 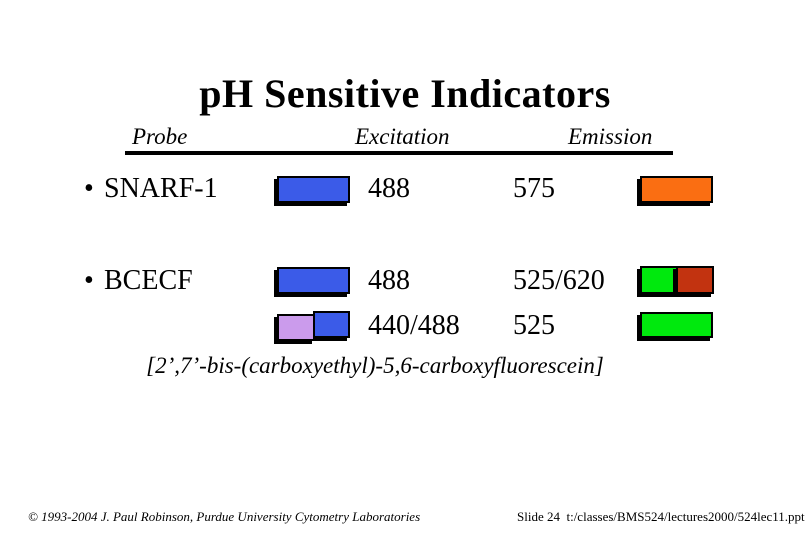 I want to click on emission-color-swatch-orange, so click(x=676, y=189).